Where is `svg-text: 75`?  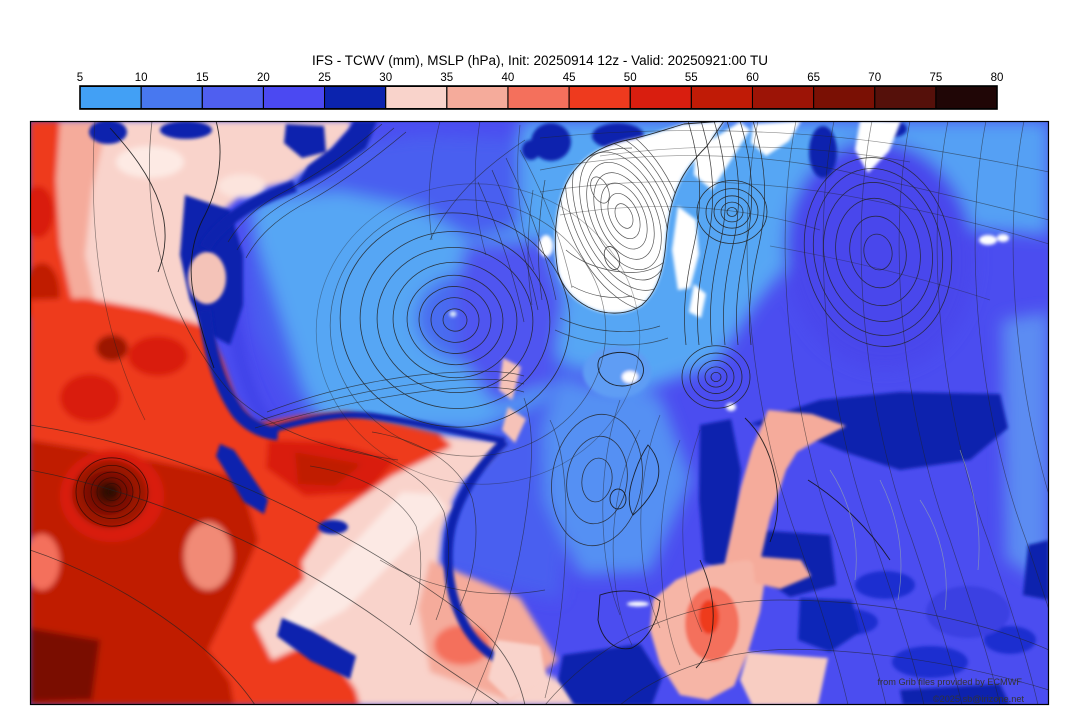 svg-text: 75 is located at coordinates (936, 78).